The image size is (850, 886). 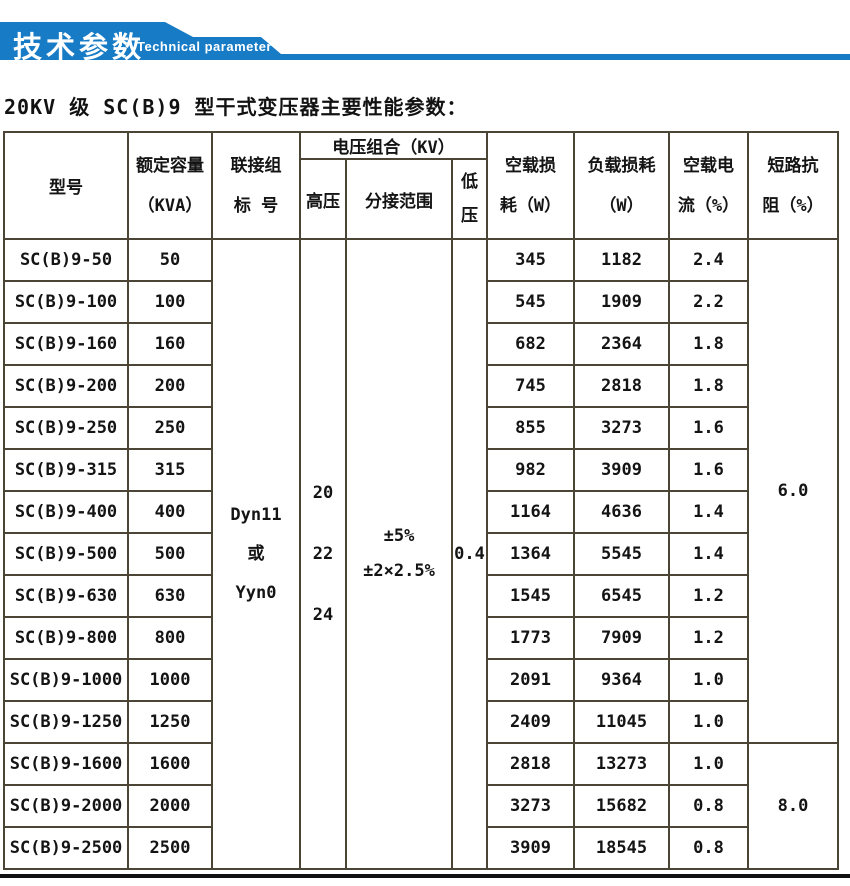 What do you see at coordinates (170, 302) in the screenshot?
I see `cell-capacity: 100` at bounding box center [170, 302].